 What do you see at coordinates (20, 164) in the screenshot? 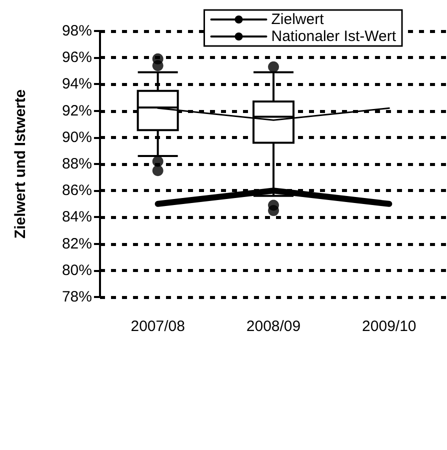
I see `y-axis-title: Zielwert und Istwerte` at bounding box center [20, 164].